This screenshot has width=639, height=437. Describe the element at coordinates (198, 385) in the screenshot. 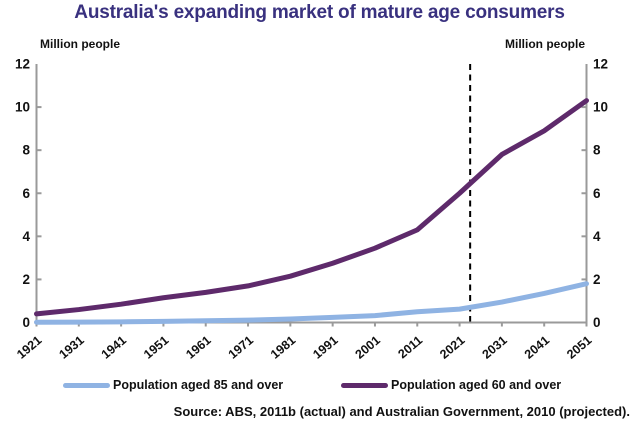

I see `legend-label-85-and-over: Population aged 85 and over` at that location.